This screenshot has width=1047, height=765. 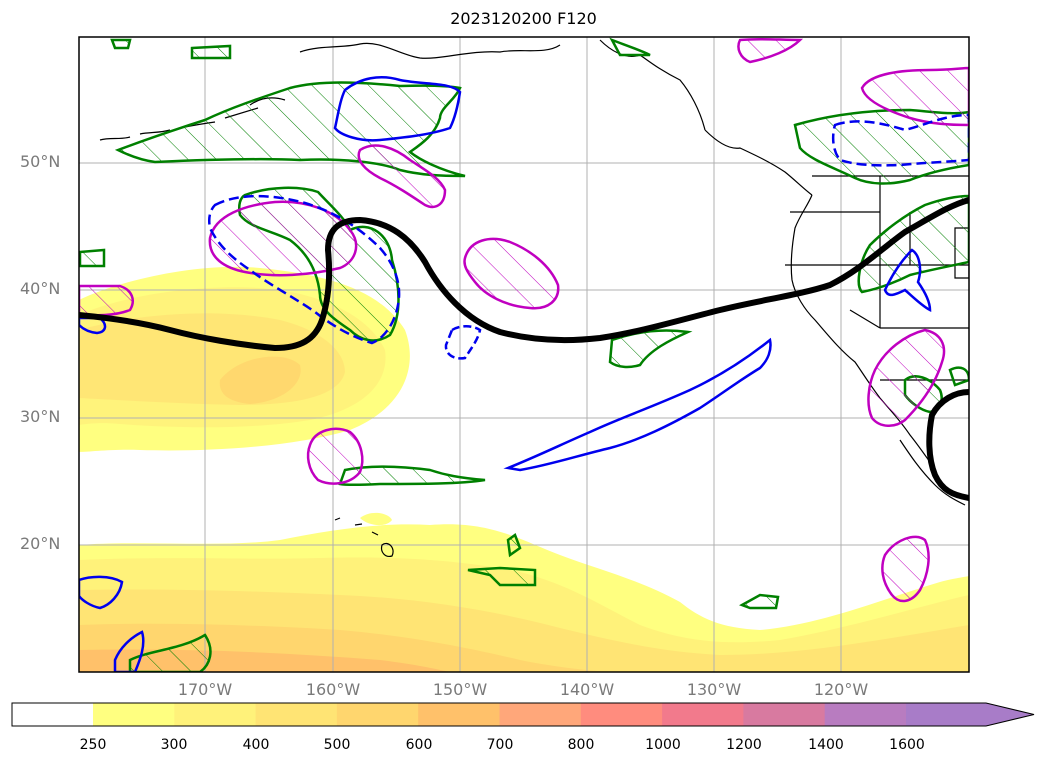 What do you see at coordinates (40, 416) in the screenshot?
I see `lat-label-30n: 30°N` at bounding box center [40, 416].